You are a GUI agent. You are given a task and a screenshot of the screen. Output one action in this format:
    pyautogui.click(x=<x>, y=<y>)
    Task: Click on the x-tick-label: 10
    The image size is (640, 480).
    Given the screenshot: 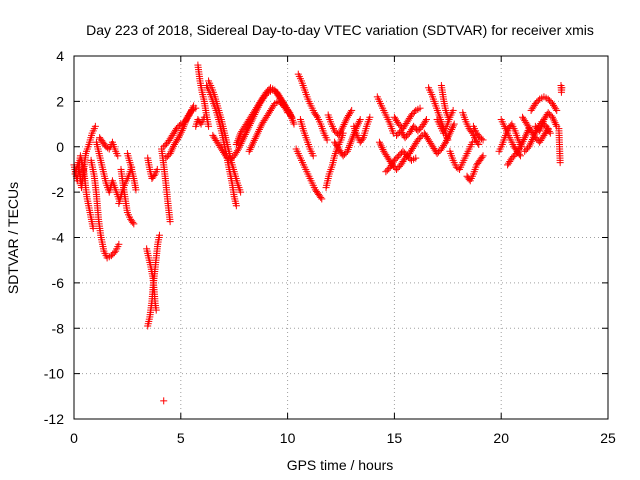 What is the action you would take?
    pyautogui.click(x=288, y=438)
    